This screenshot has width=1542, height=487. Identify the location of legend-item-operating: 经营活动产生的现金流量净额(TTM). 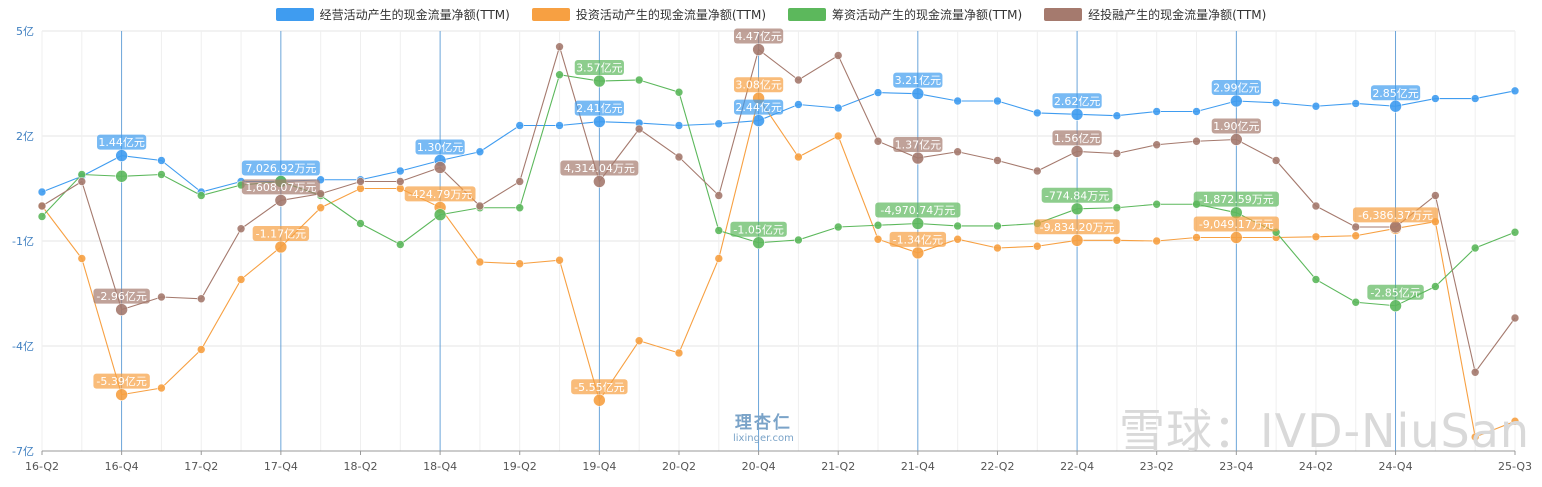
(392, 14).